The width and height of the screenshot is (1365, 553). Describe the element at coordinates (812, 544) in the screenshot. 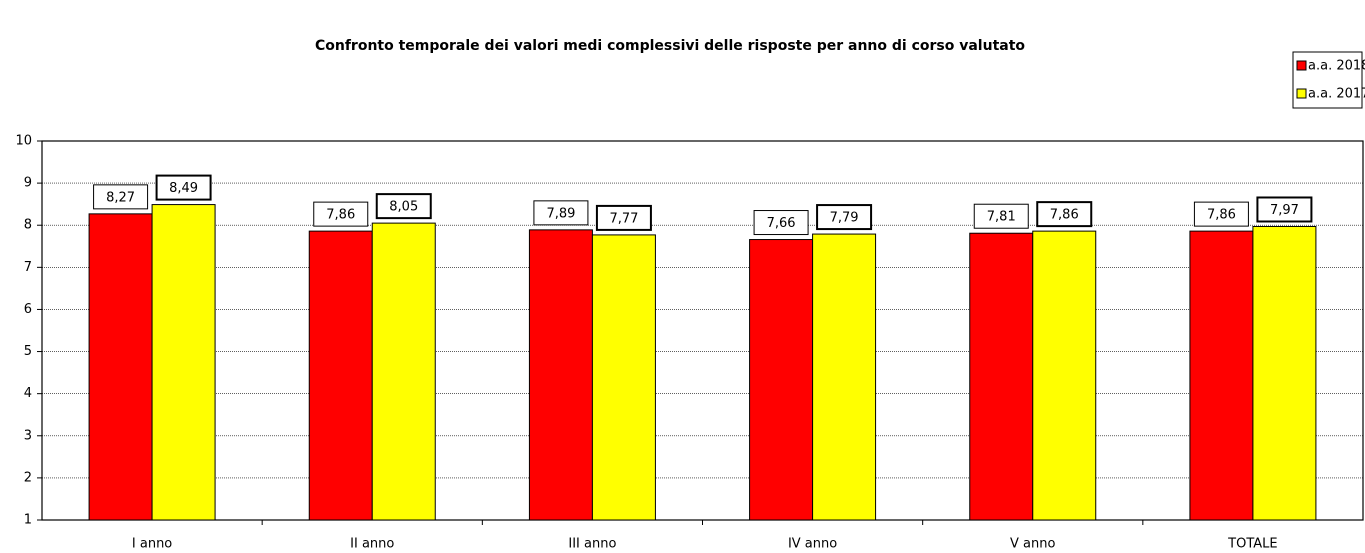

I see `x-tick-label: IV anno` at that location.